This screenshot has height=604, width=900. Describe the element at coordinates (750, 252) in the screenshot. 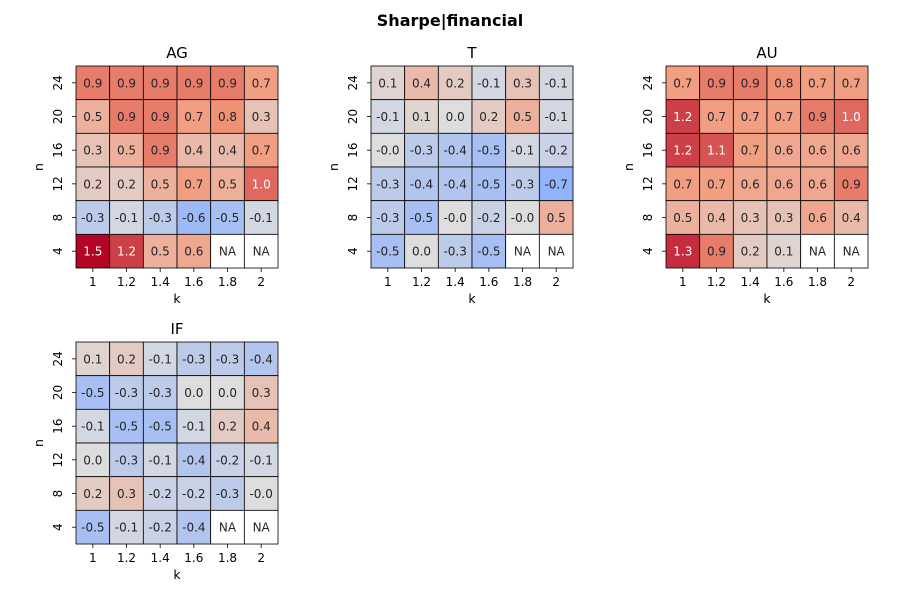

I see `cell-label: 0.2` at that location.